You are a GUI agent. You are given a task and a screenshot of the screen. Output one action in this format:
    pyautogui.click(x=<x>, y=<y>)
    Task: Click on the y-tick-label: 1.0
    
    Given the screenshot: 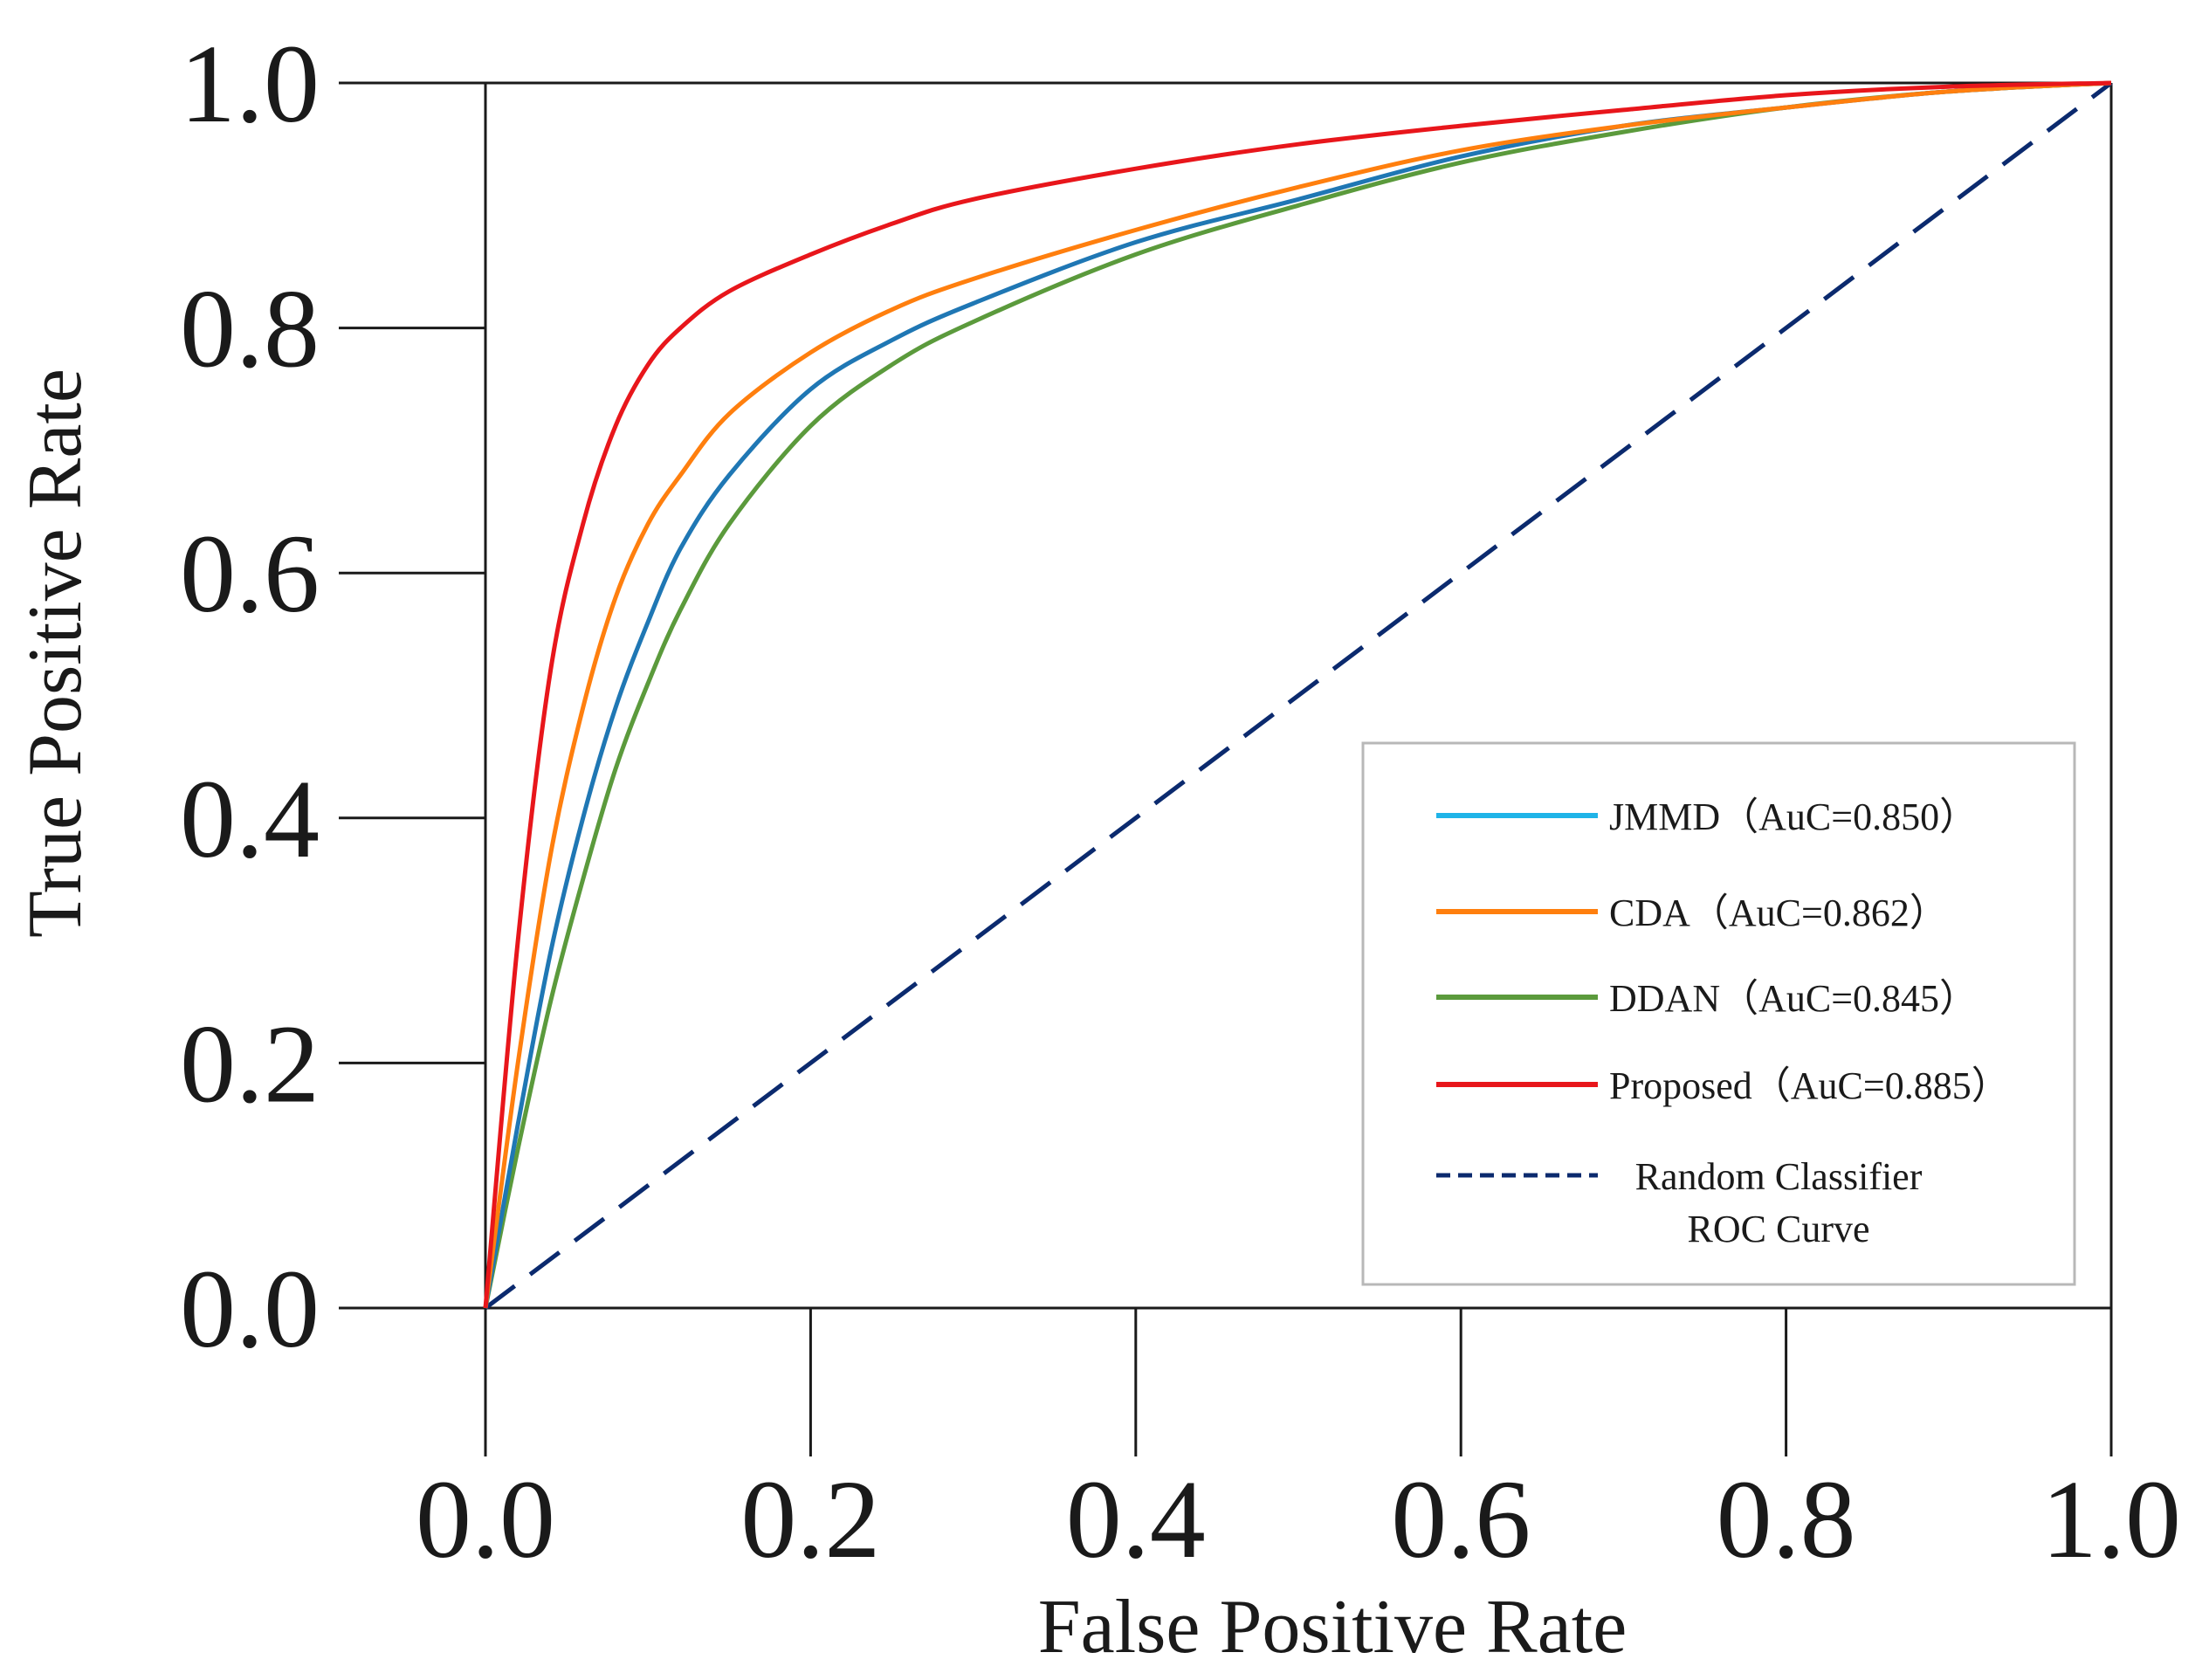 What is the action you would take?
    pyautogui.click(x=250, y=84)
    